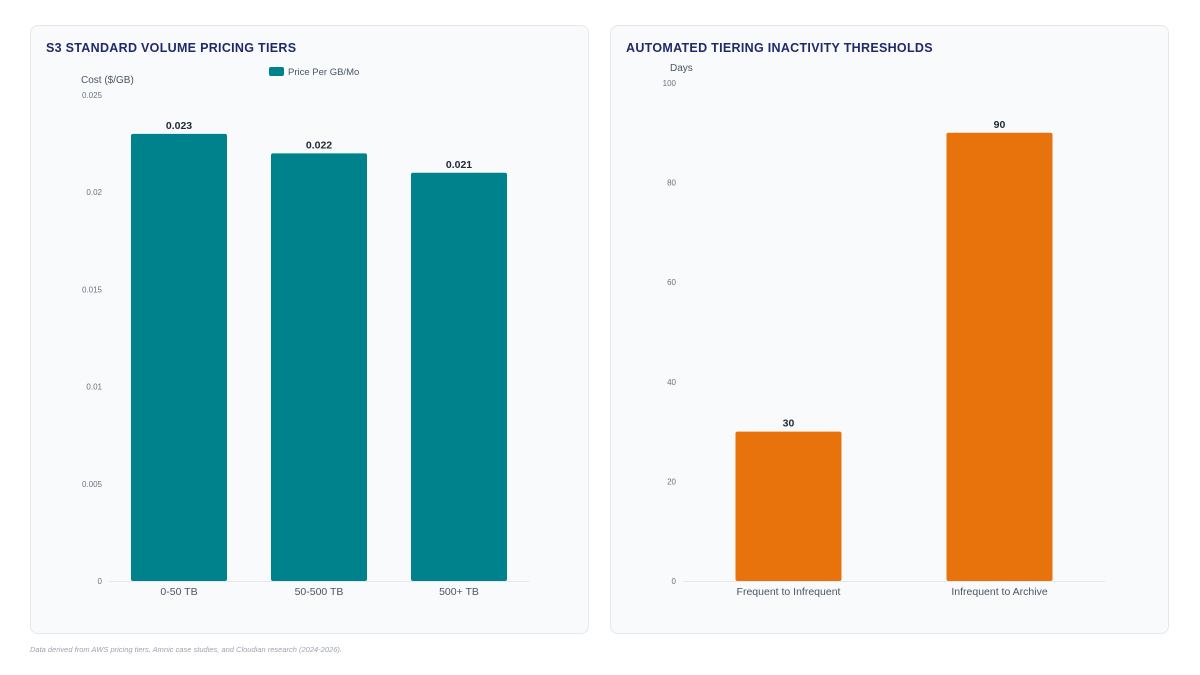 This screenshot has width=1200, height=675. Describe the element at coordinates (92, 289) in the screenshot. I see `y-tick-label: 0.015` at that location.